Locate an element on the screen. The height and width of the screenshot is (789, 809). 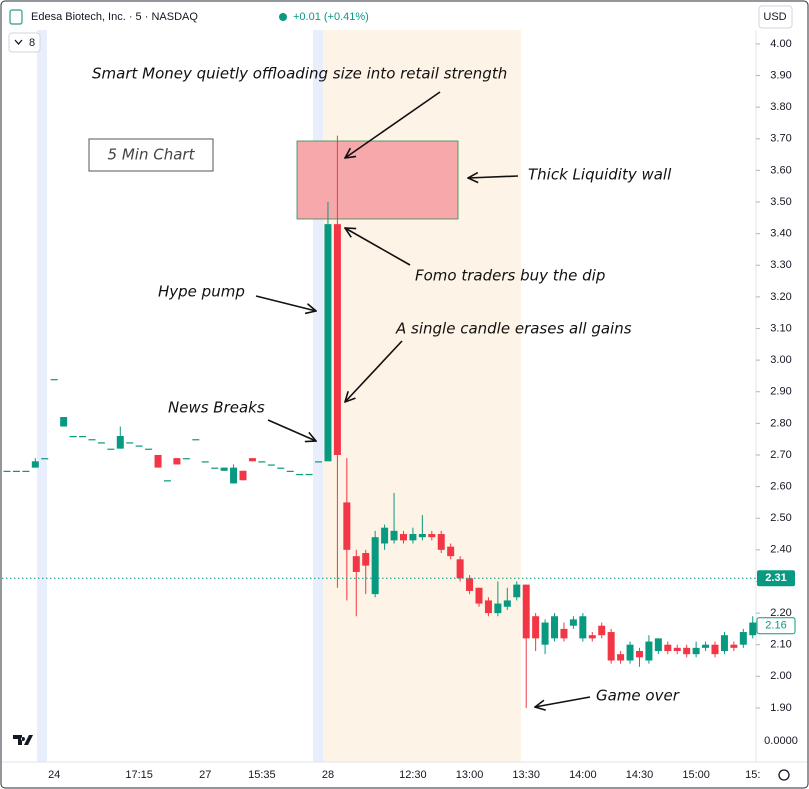
x-tick-label: 24 is located at coordinates (54, 775).